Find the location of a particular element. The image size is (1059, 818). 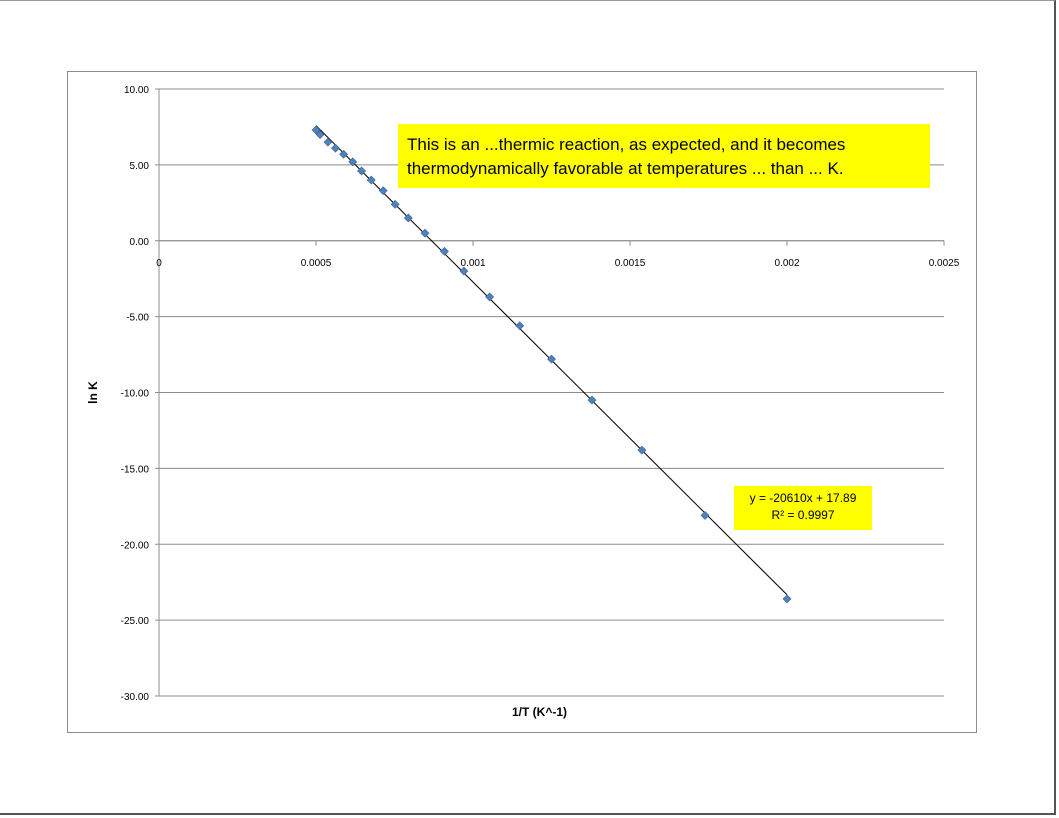

y-tick-label: -10.00 is located at coordinates (135, 394).